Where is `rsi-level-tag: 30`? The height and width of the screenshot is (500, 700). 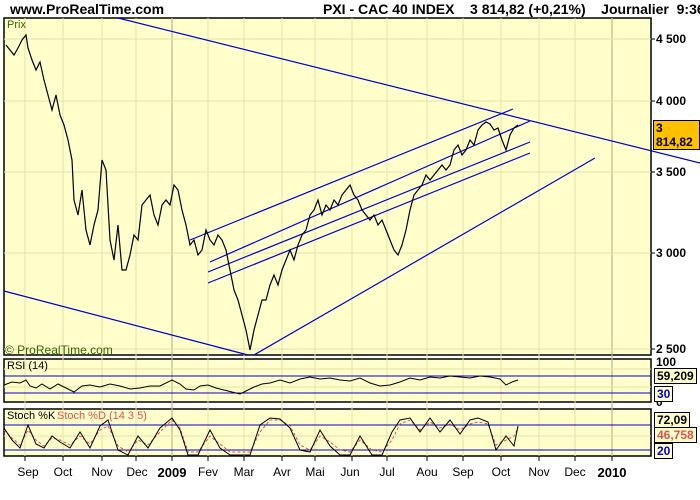
rsi-level-tag: 30 is located at coordinates (664, 394).